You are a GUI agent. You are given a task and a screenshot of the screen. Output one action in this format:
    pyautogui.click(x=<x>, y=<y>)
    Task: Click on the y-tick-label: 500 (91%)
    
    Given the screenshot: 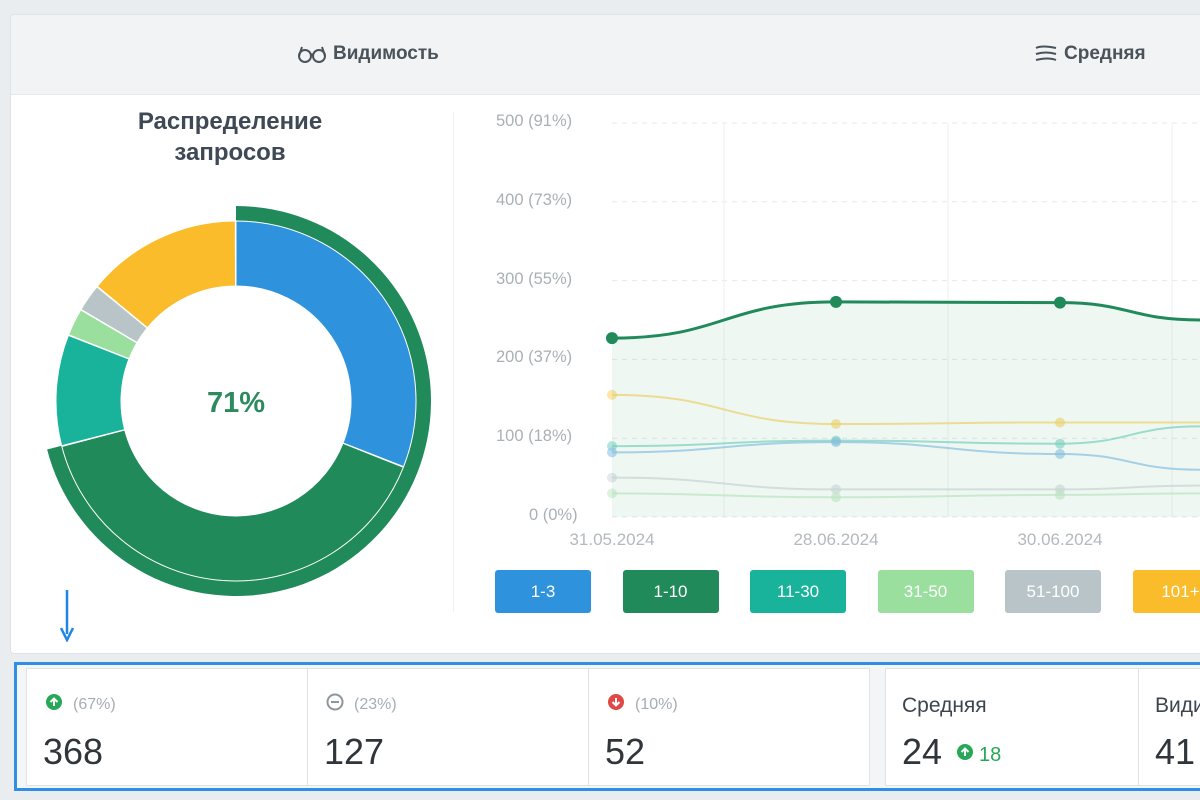 What is the action you would take?
    pyautogui.click(x=534, y=121)
    